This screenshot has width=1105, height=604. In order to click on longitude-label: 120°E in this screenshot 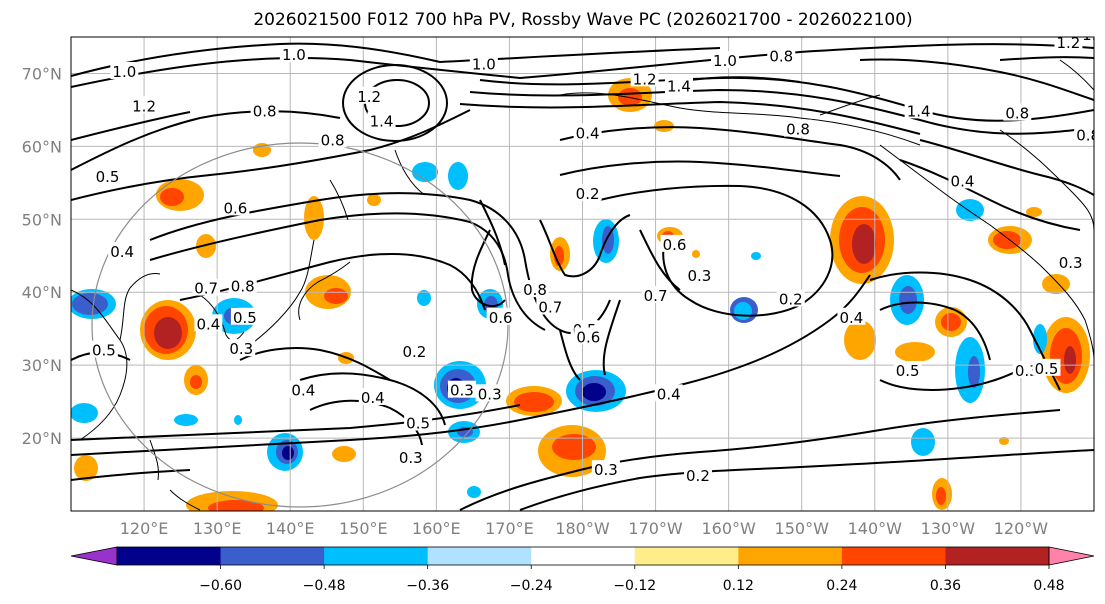, I will do `click(144, 528)`.